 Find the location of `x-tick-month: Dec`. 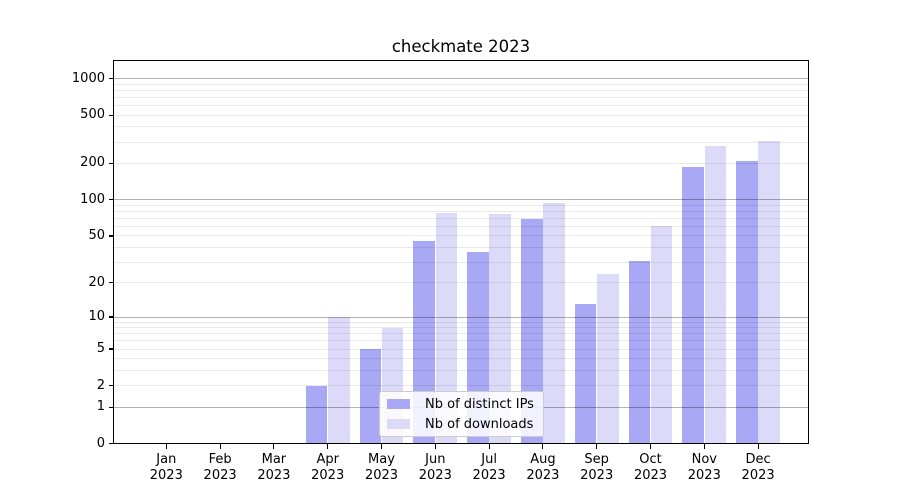

x-tick-month: Dec is located at coordinates (758, 460).